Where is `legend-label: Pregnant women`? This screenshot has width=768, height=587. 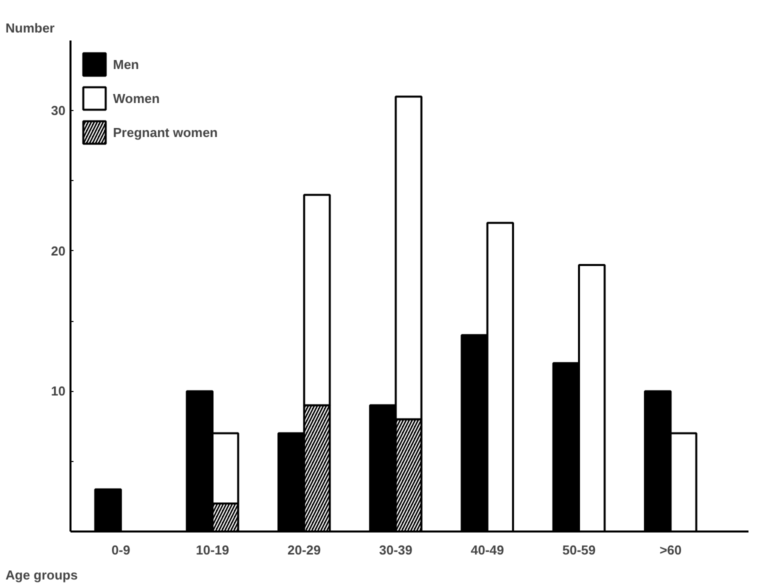 legend-label: Pregnant women is located at coordinates (165, 132).